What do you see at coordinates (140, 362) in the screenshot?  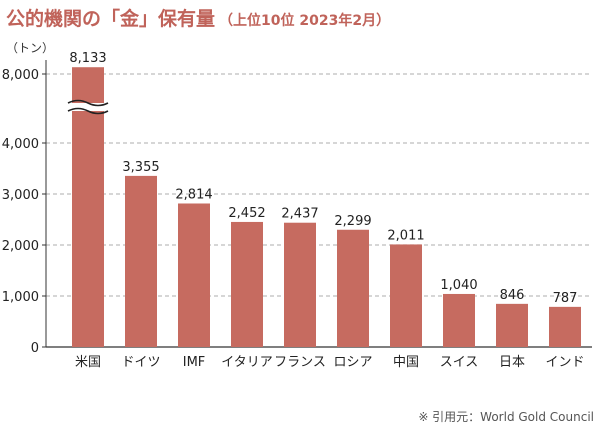 I see `x-tick-label: ドイツ` at bounding box center [140, 362].